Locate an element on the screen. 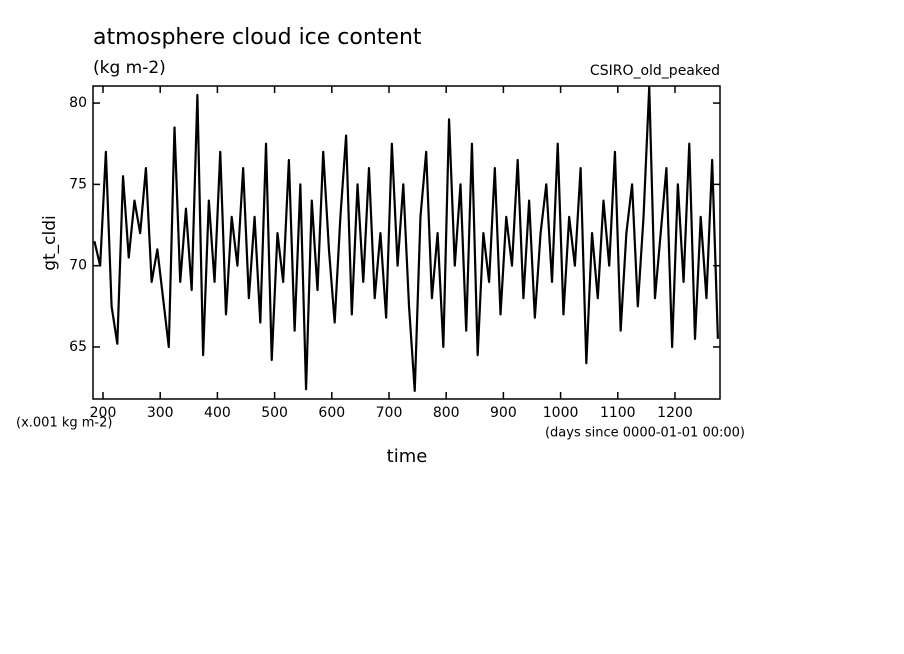 The image size is (904, 654). chart-title: atmosphere cloud ice content is located at coordinates (257, 37).